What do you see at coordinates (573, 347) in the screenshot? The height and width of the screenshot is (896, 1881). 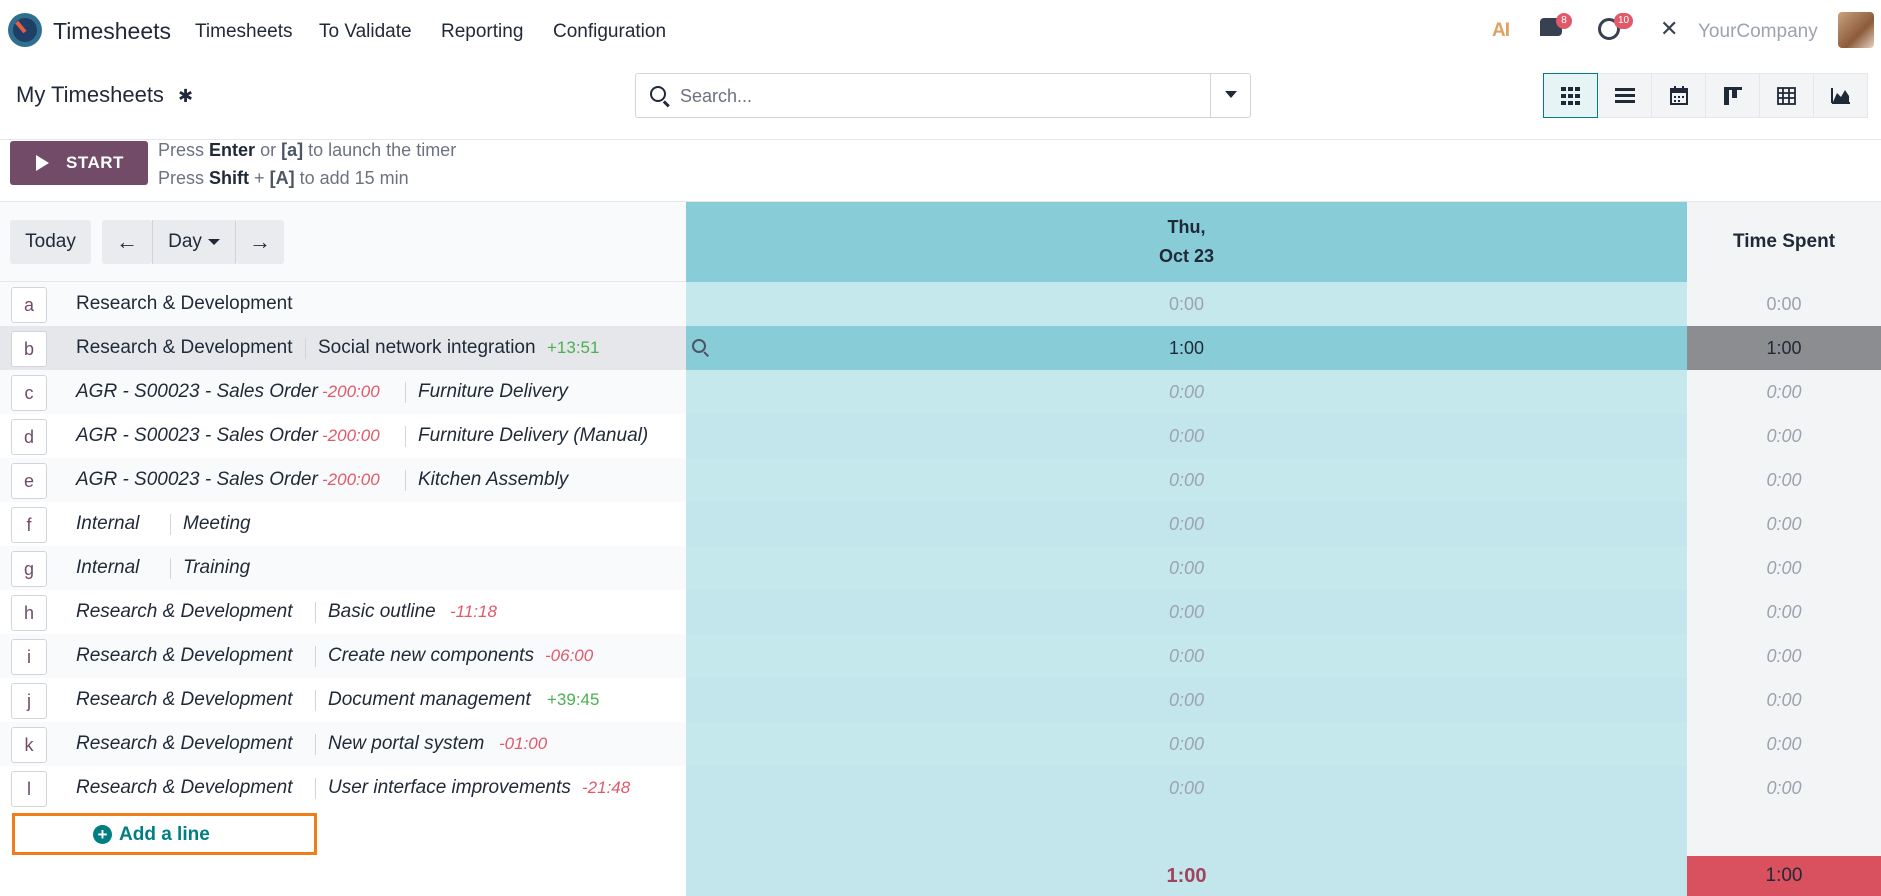 I see `remaining-hours: +13:51` at bounding box center [573, 347].